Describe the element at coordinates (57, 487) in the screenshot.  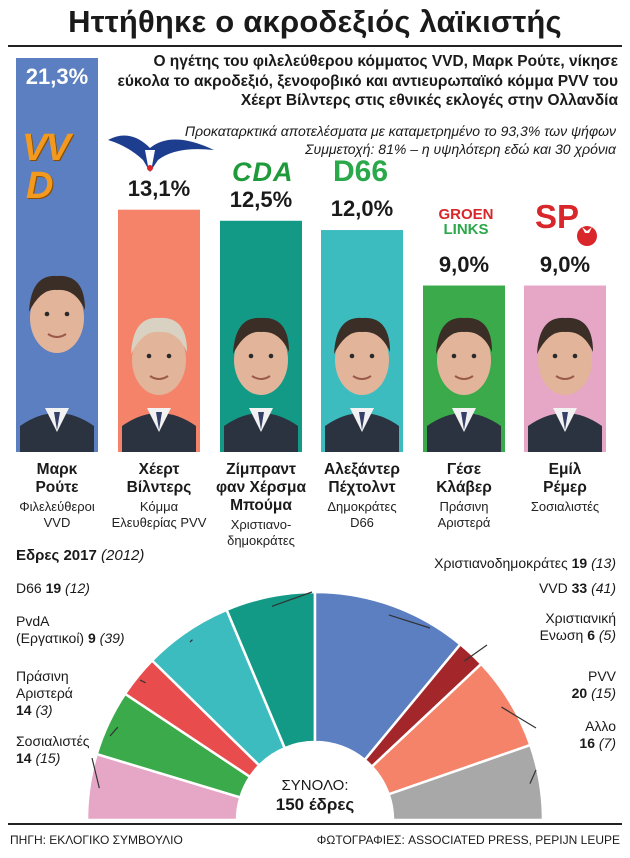
I see `leader-surname-0: Ρούτε` at that location.